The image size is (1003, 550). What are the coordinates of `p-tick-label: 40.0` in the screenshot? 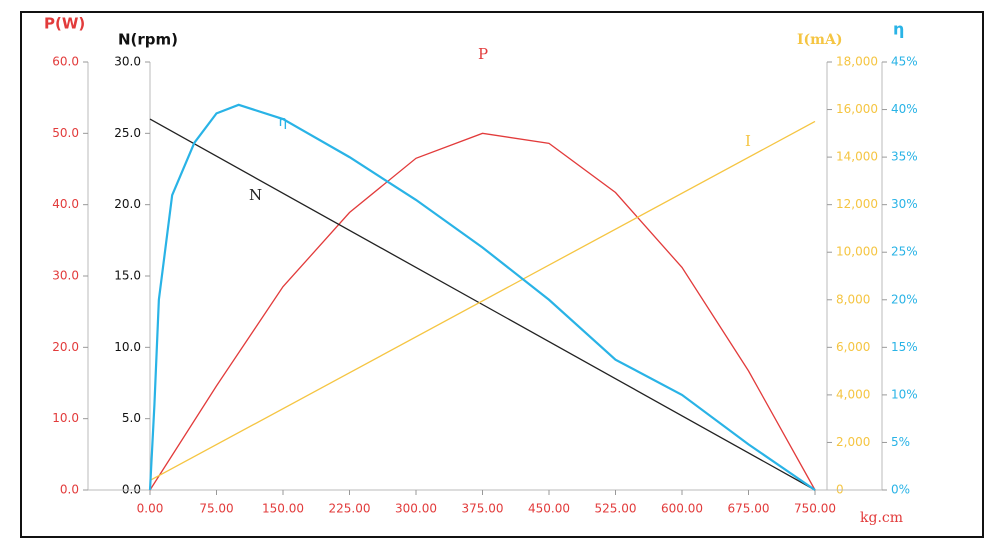 It's located at (65, 204).